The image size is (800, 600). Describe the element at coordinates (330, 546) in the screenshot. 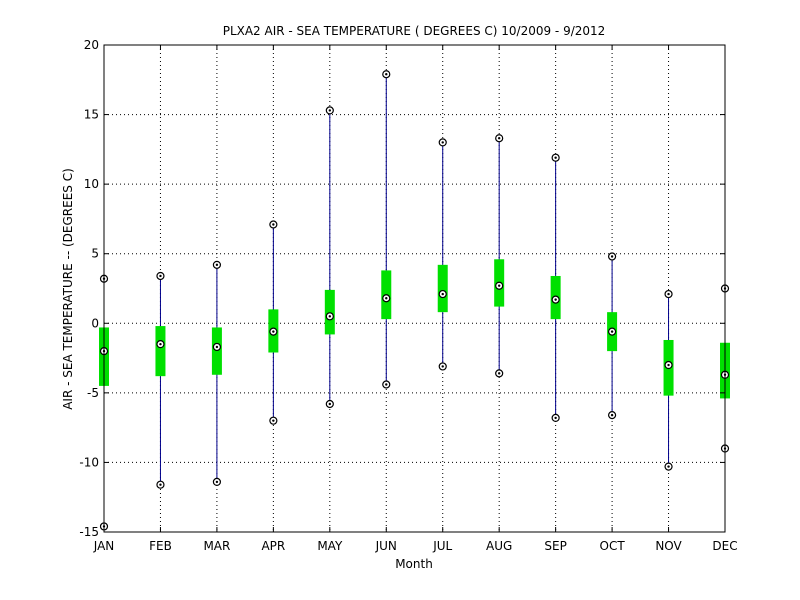

I see `x-tick-label: MAY` at that location.